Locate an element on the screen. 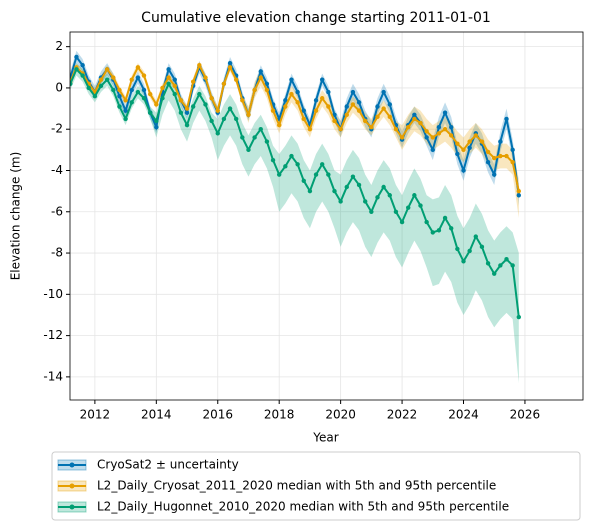 The width and height of the screenshot is (589, 530). y-axis-label: Elevation change (m) is located at coordinates (16, 216).